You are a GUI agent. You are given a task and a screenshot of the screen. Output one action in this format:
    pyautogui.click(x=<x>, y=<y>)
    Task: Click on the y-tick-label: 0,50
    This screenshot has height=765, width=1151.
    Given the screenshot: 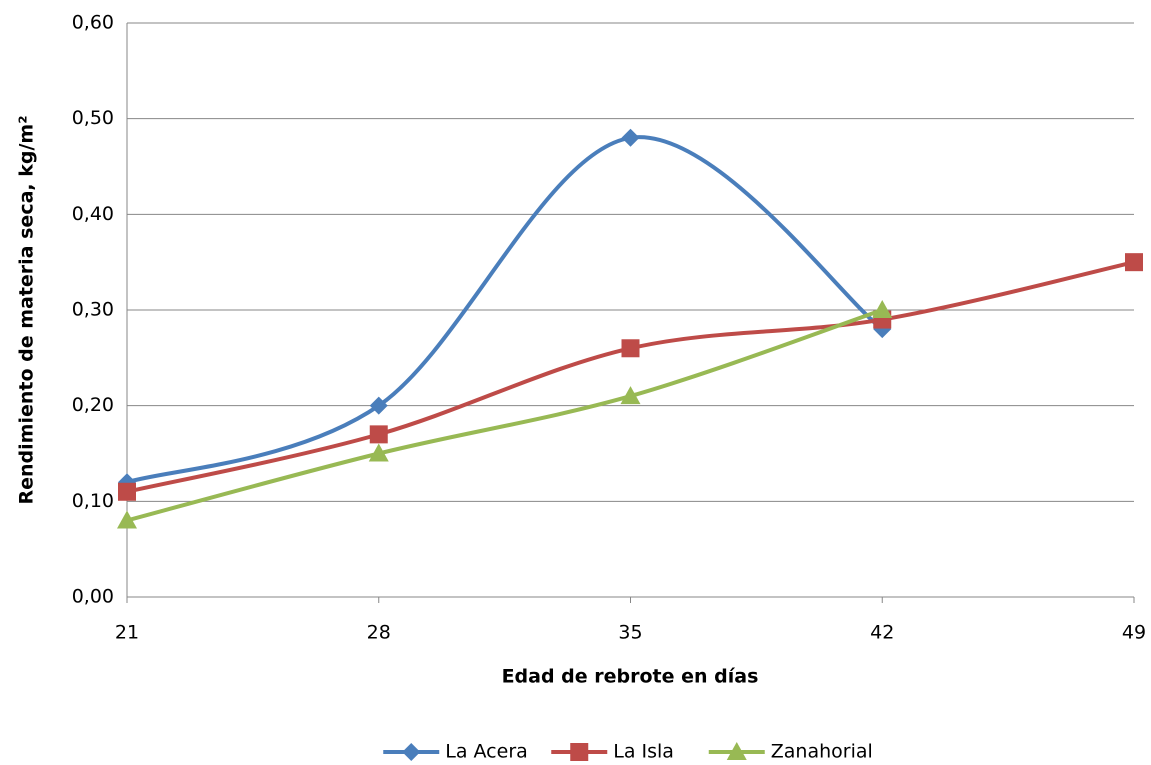 What is the action you would take?
    pyautogui.click(x=93, y=118)
    